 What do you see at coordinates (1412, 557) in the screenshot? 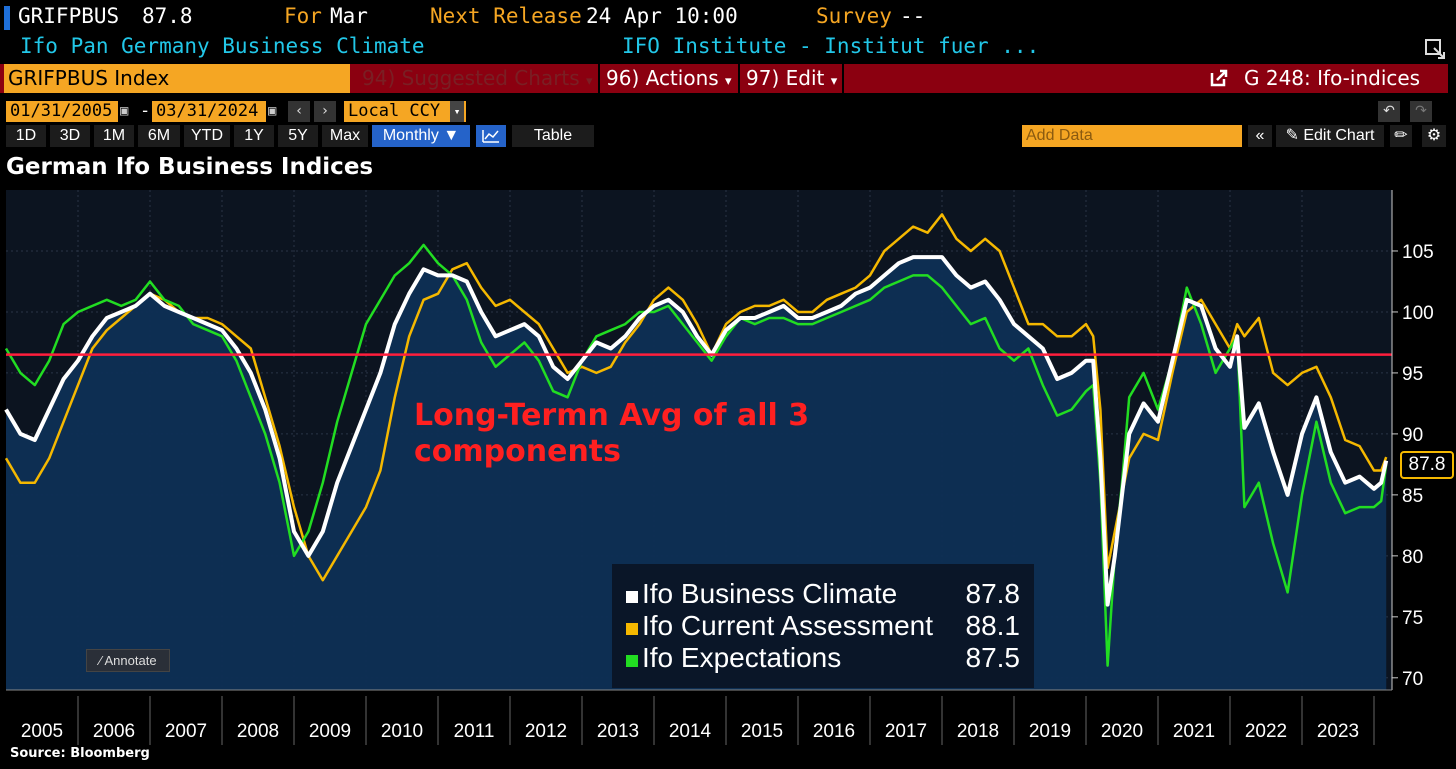
I see `y-tick-label: 80` at bounding box center [1412, 557].